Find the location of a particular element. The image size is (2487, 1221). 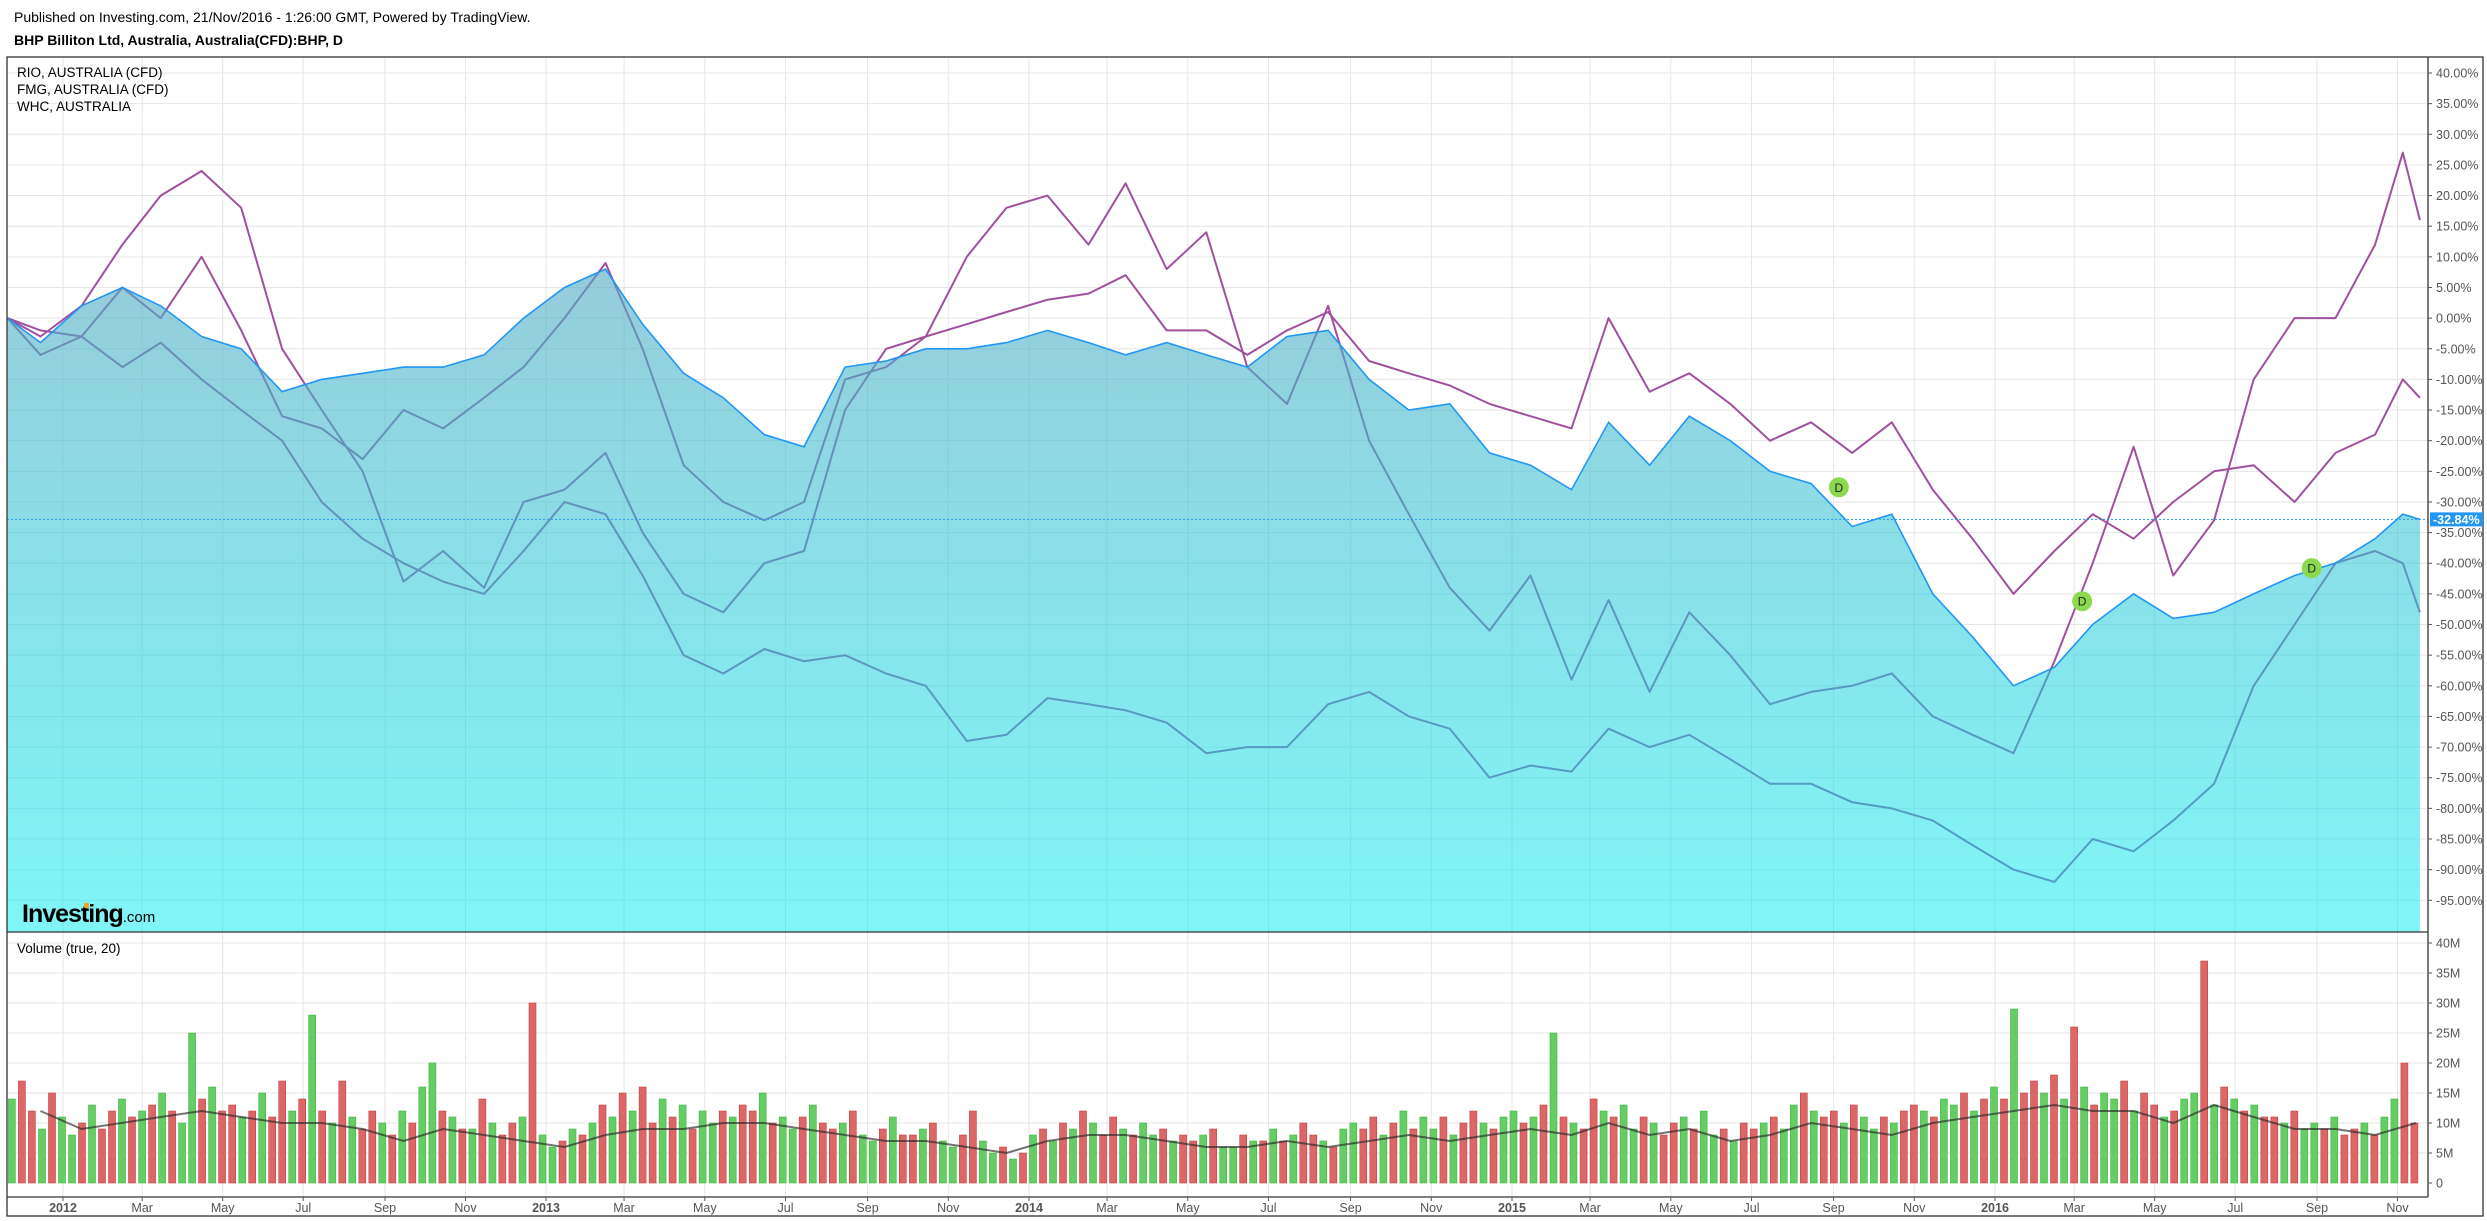

volume-ma-line is located at coordinates (1228, 1129).